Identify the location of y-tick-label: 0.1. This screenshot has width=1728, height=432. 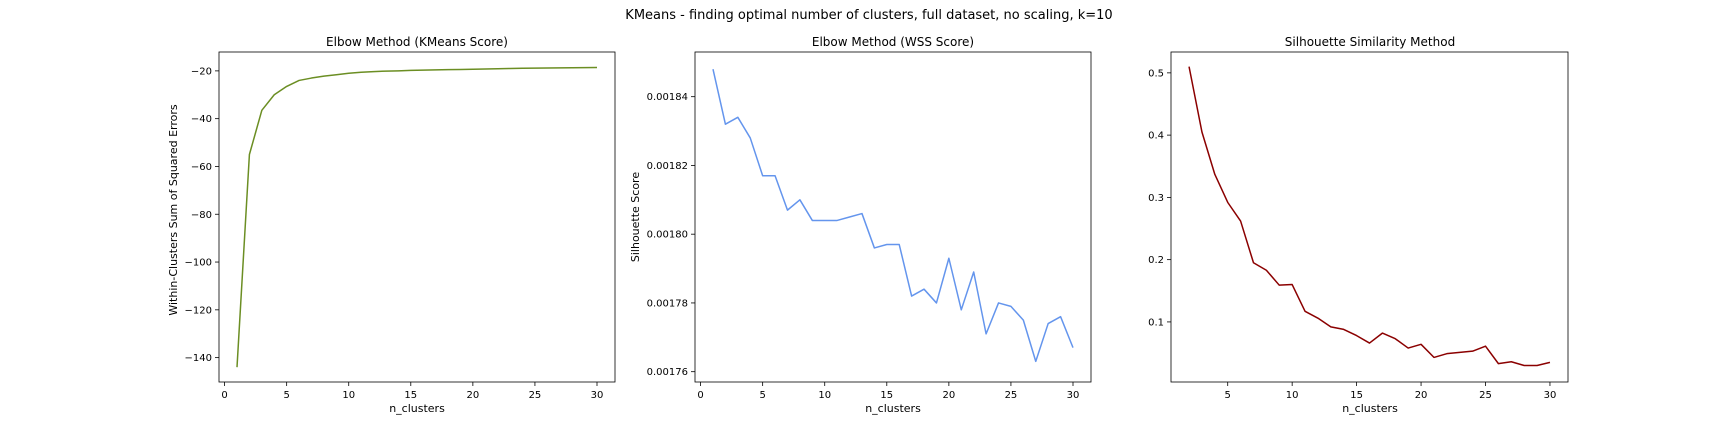
(1156, 322).